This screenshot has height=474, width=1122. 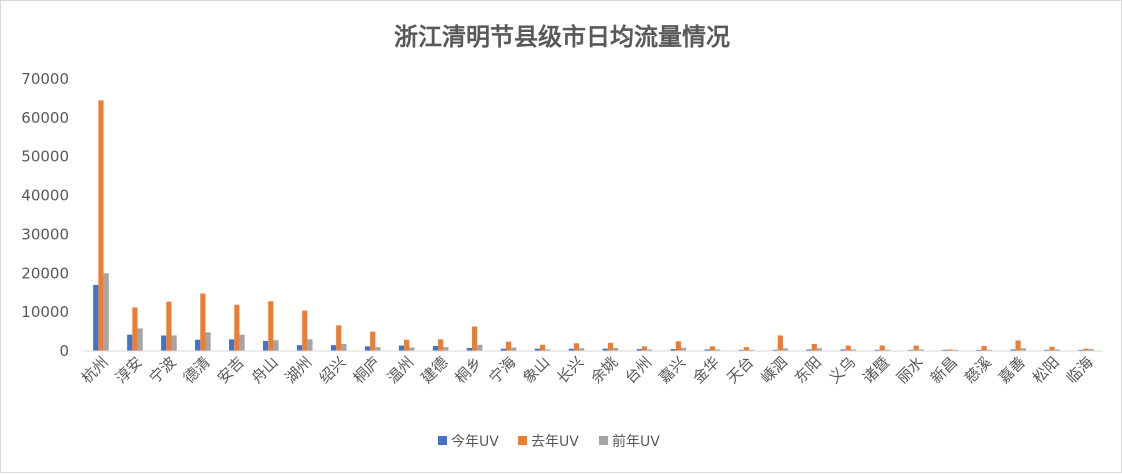 I want to click on x-tick-label: 绍兴, so click(x=333, y=370).